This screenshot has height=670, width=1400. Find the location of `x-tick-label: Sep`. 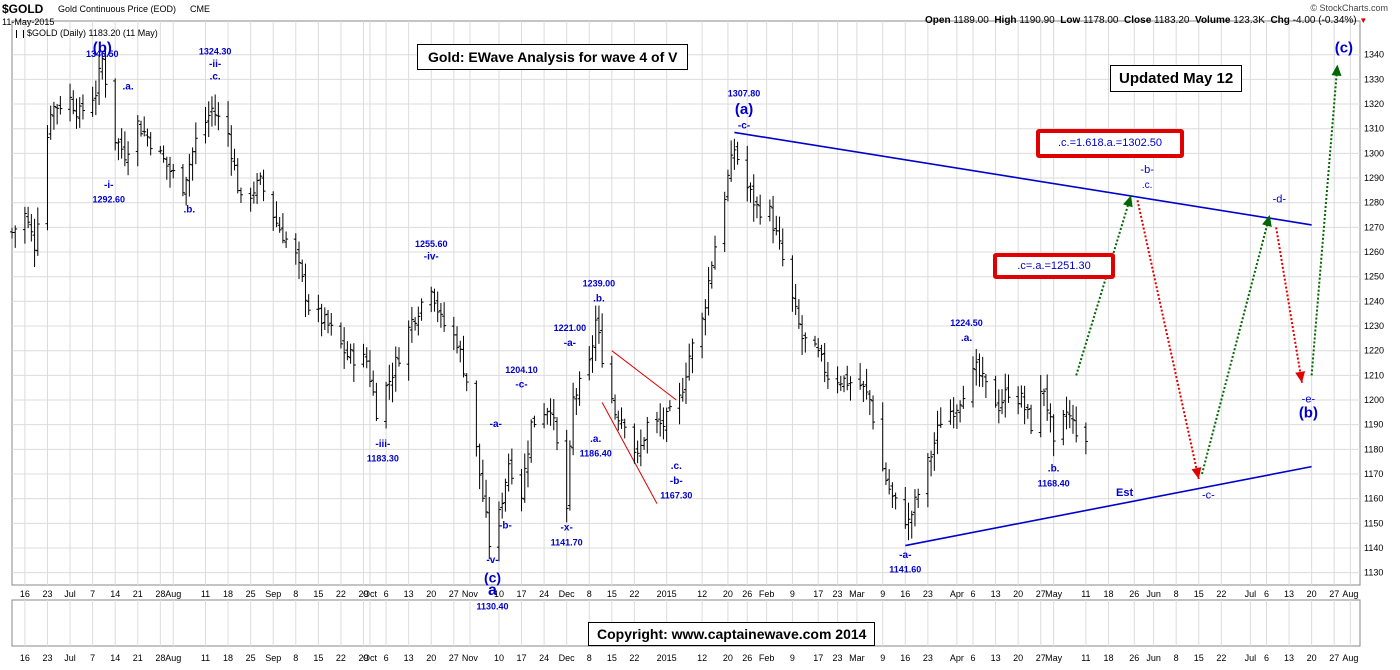

x-tick-label: Sep is located at coordinates (273, 594).